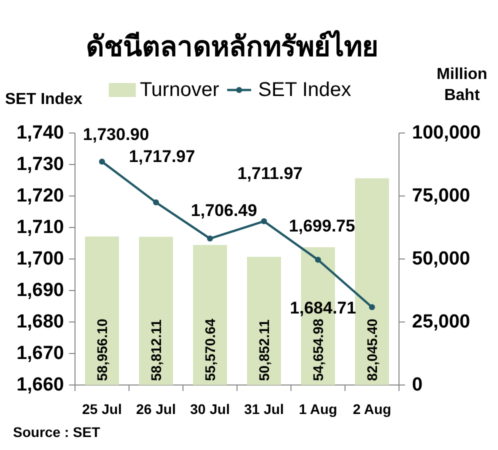  What do you see at coordinates (318, 409) in the screenshot?
I see `x-tick-label: 1 Aug` at bounding box center [318, 409].